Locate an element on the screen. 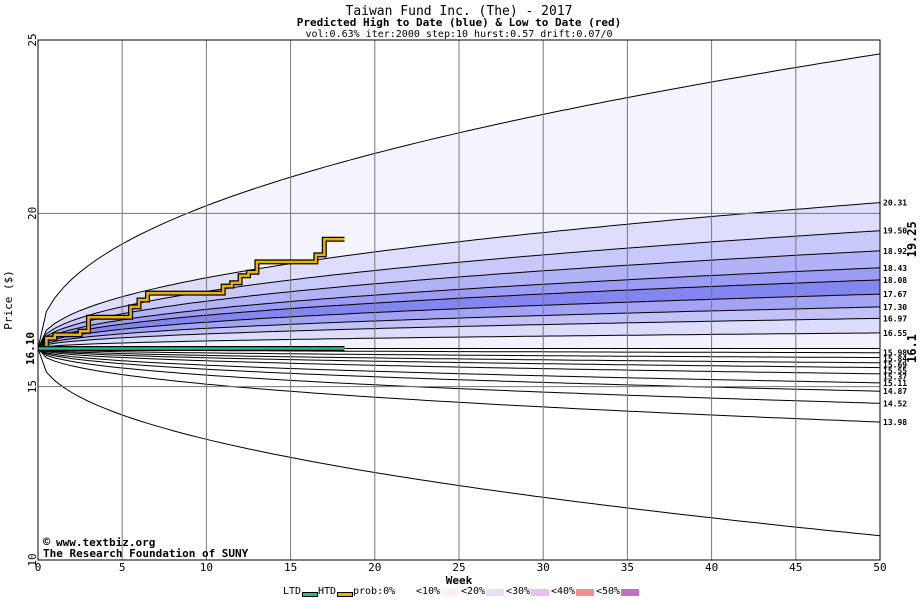 The image size is (920, 600). copyright-icon: © is located at coordinates (47, 542).